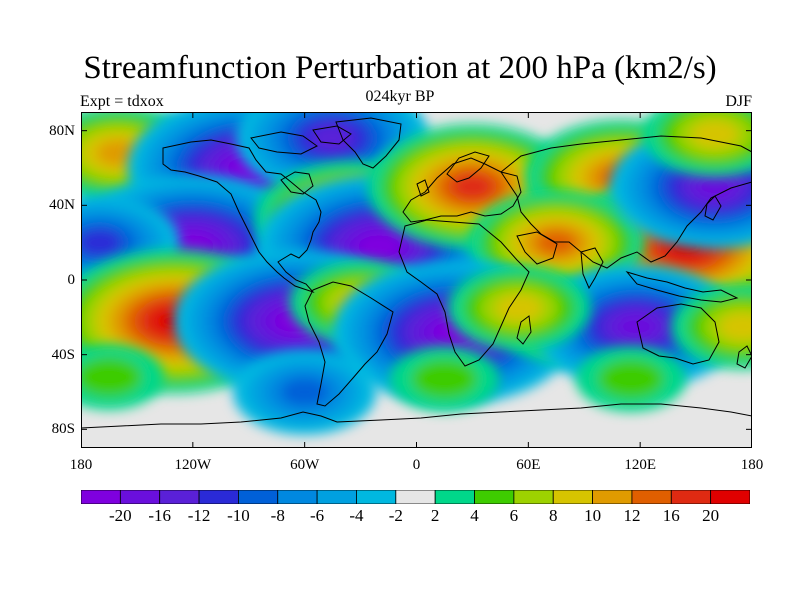 Image resolution: width=800 pixels, height=600 pixels. I want to click on colorbar-label: -2, so click(395, 515).